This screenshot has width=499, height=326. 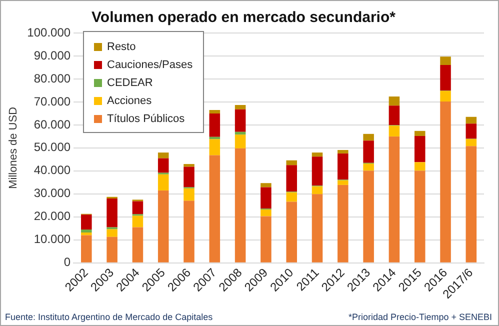 I want to click on y-tick-label: 30.000, so click(x=52, y=193).